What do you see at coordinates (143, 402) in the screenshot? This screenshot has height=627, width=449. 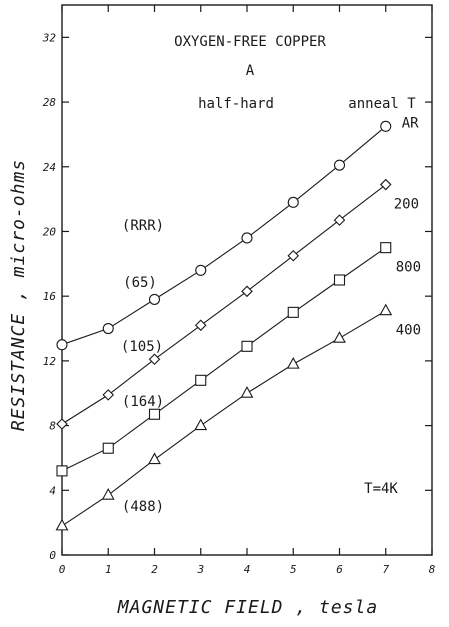 I see `rrr-label: (164)` at bounding box center [143, 402].